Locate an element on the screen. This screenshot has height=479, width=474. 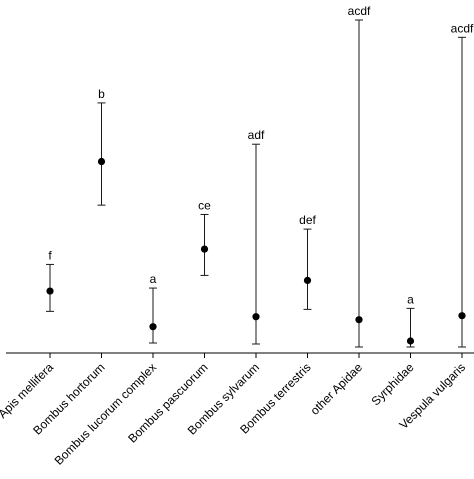
x-tick-label: other Apidae is located at coordinates (337, 389).